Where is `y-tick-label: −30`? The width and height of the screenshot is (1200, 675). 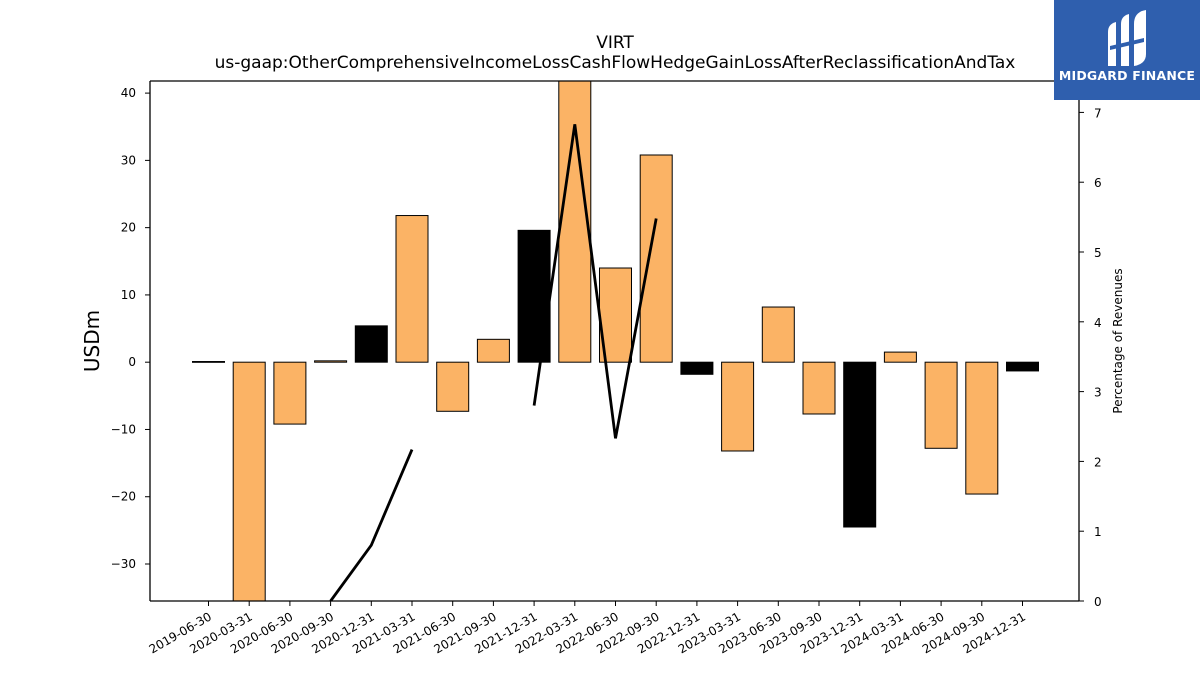 y-tick-label: −30 is located at coordinates (123, 564).